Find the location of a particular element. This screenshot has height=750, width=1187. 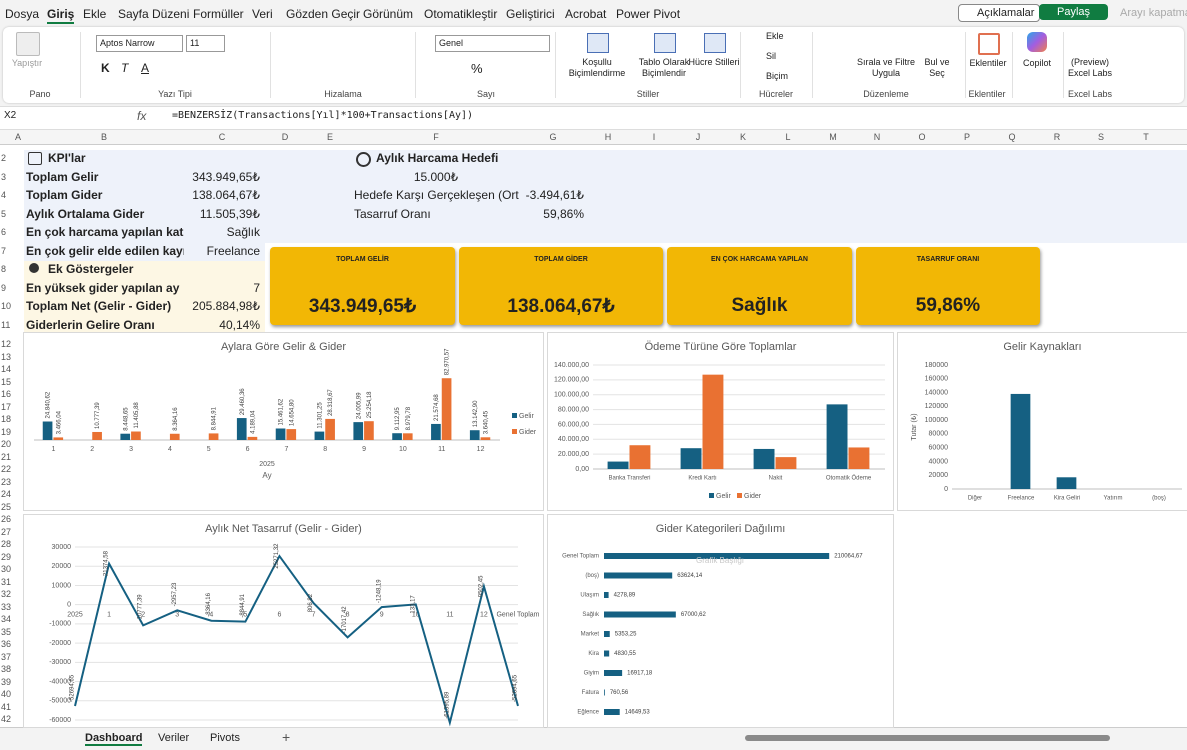

data-label: 4278,89 is located at coordinates (625, 596).